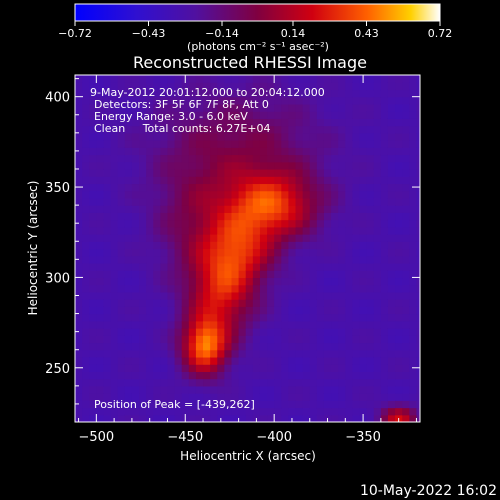  I want to click on y-tick-label: 300, so click(57, 278).